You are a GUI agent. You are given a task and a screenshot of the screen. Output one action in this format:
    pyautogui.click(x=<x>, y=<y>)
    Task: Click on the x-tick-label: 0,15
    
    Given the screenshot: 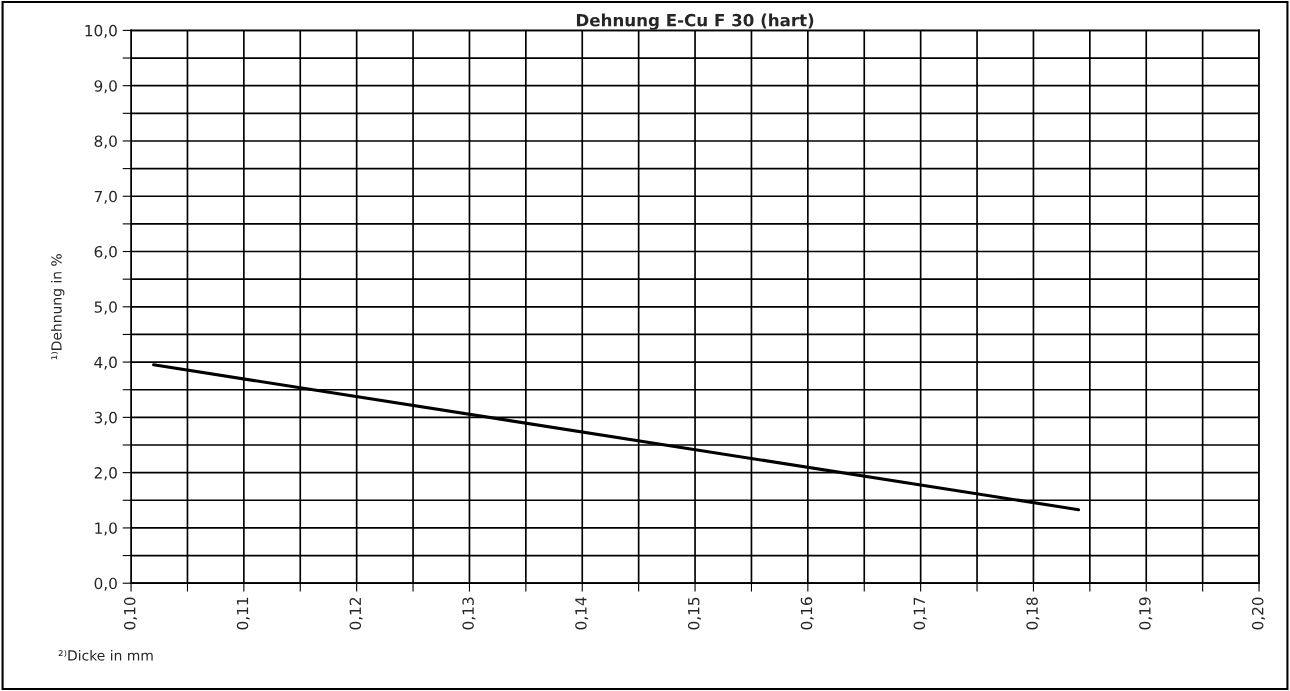 What is the action you would take?
    pyautogui.click(x=694, y=613)
    